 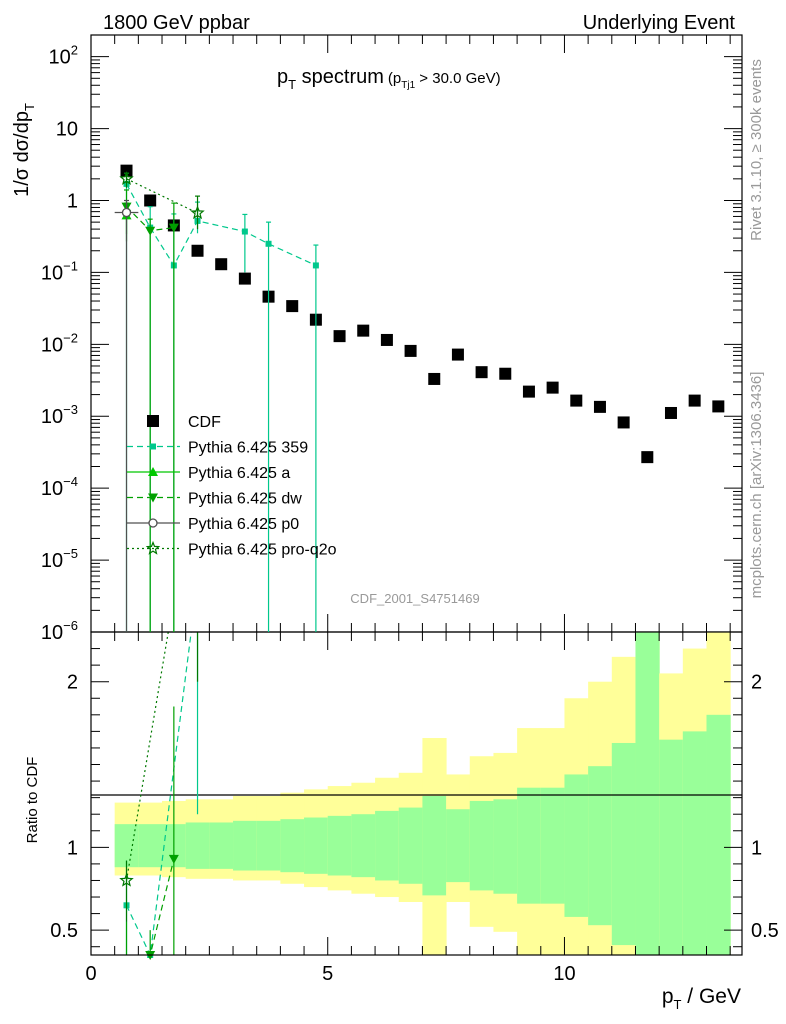 I want to click on y-tick-label: 1, so click(x=72, y=201).